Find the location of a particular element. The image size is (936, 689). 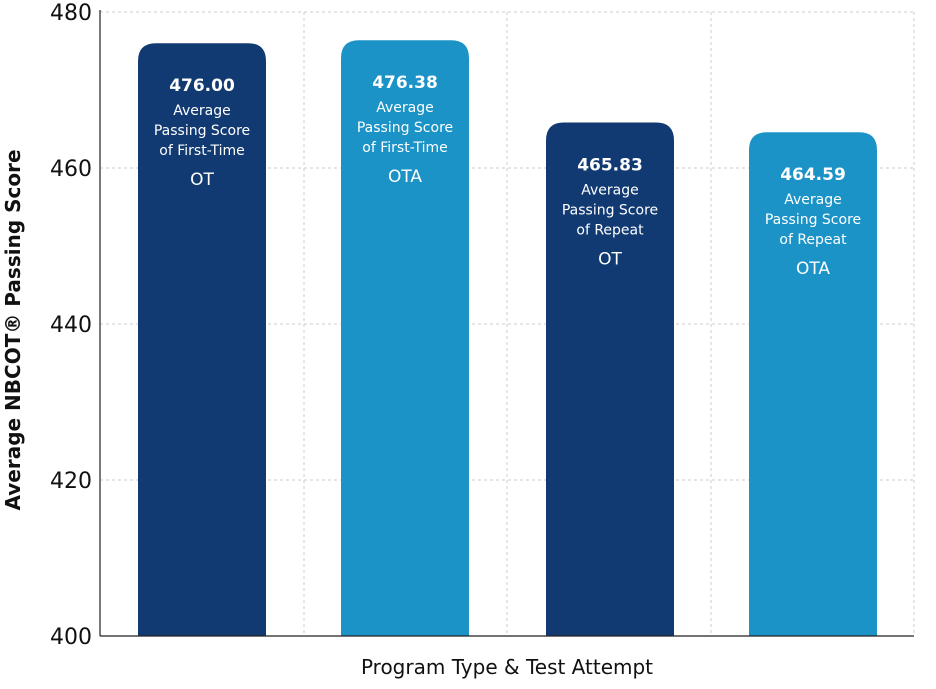

y-tick-label: 460 is located at coordinates (71, 169).